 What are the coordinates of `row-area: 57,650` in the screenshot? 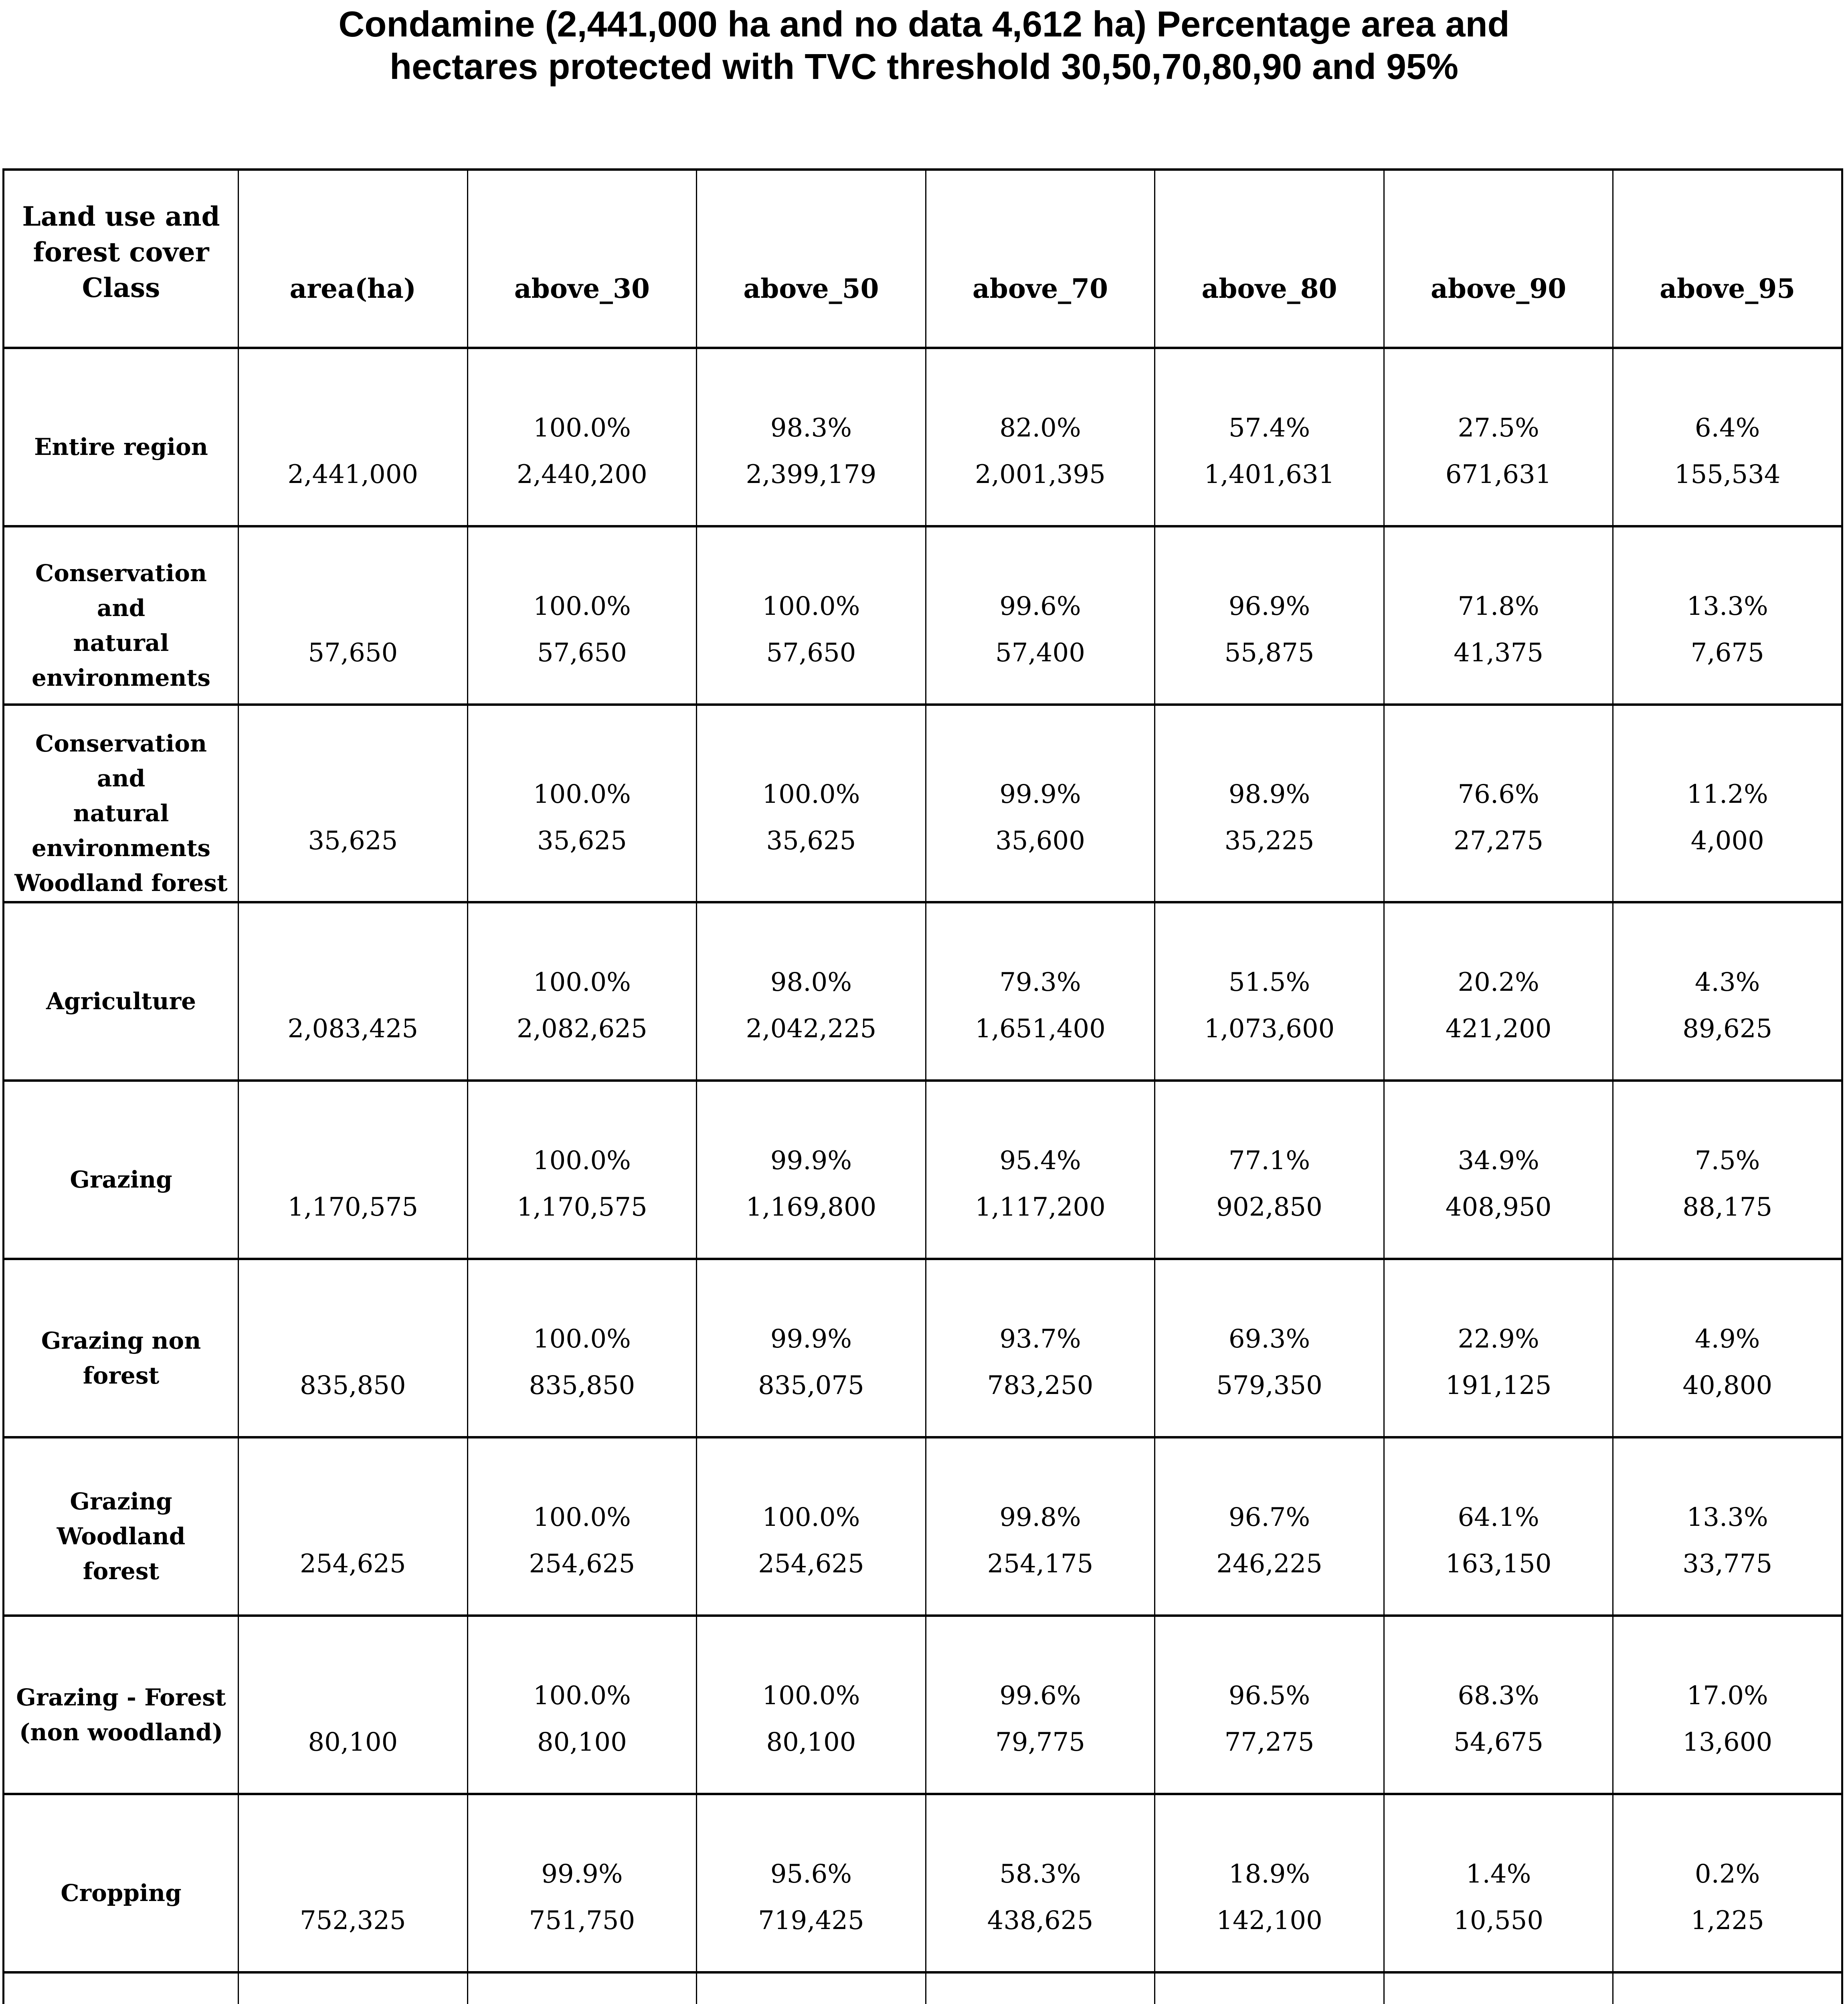 It's located at (353, 615).